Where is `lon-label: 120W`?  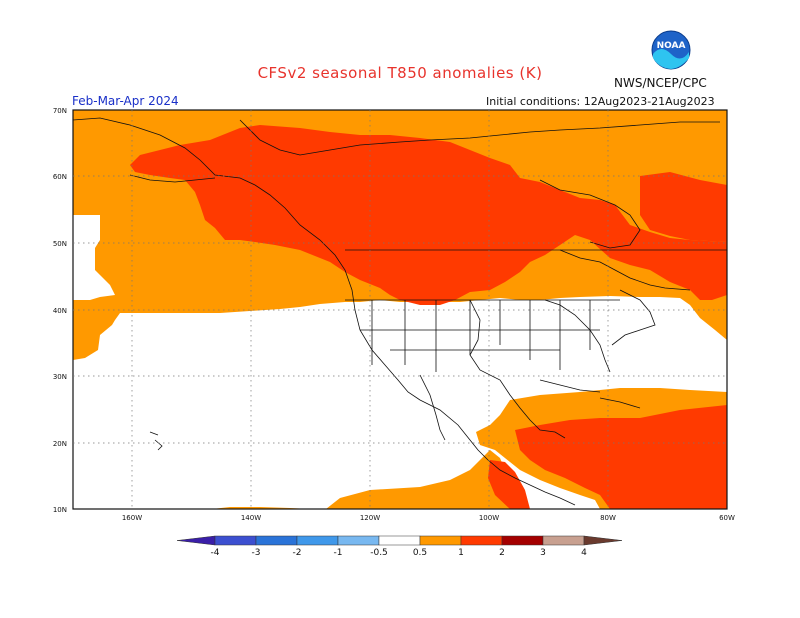
lon-label: 120W is located at coordinates (370, 518).